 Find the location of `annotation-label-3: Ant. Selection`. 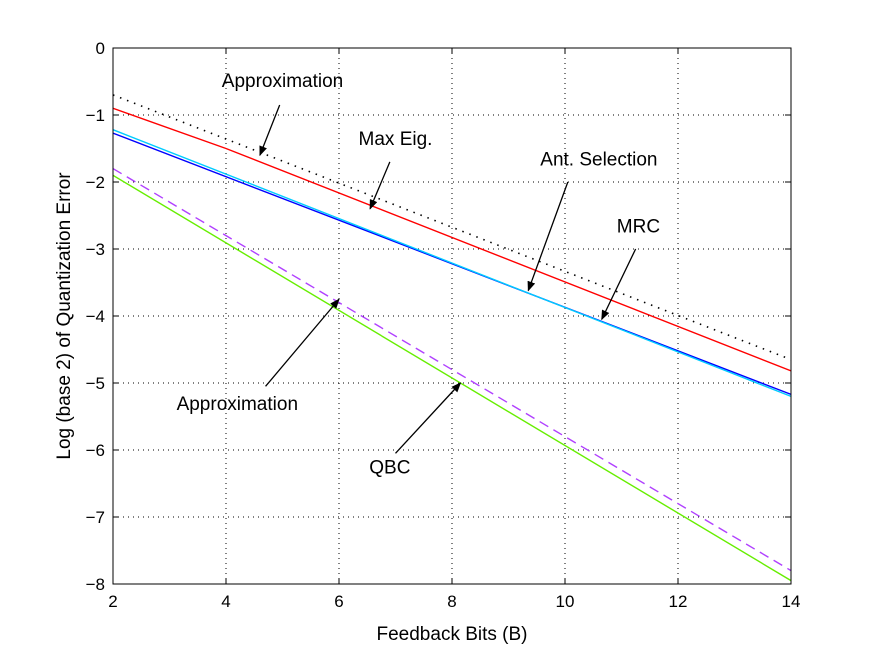

annotation-label-3: Ant. Selection is located at coordinates (598, 159).